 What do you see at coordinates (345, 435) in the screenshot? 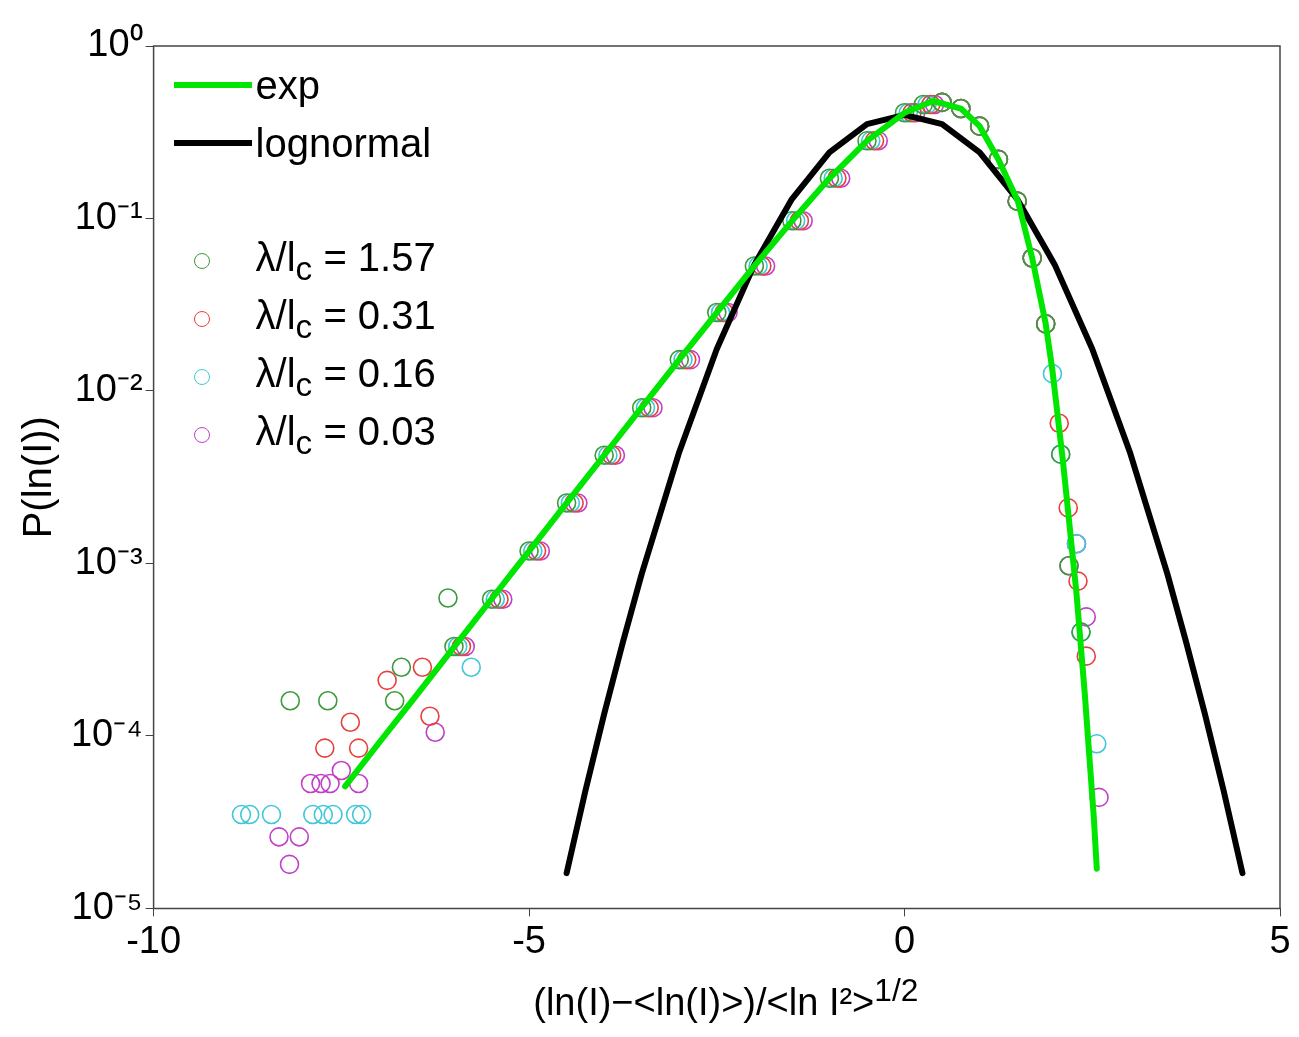
I see `legend-label: λ/l$_{c}$ = 0.03` at bounding box center [345, 435].